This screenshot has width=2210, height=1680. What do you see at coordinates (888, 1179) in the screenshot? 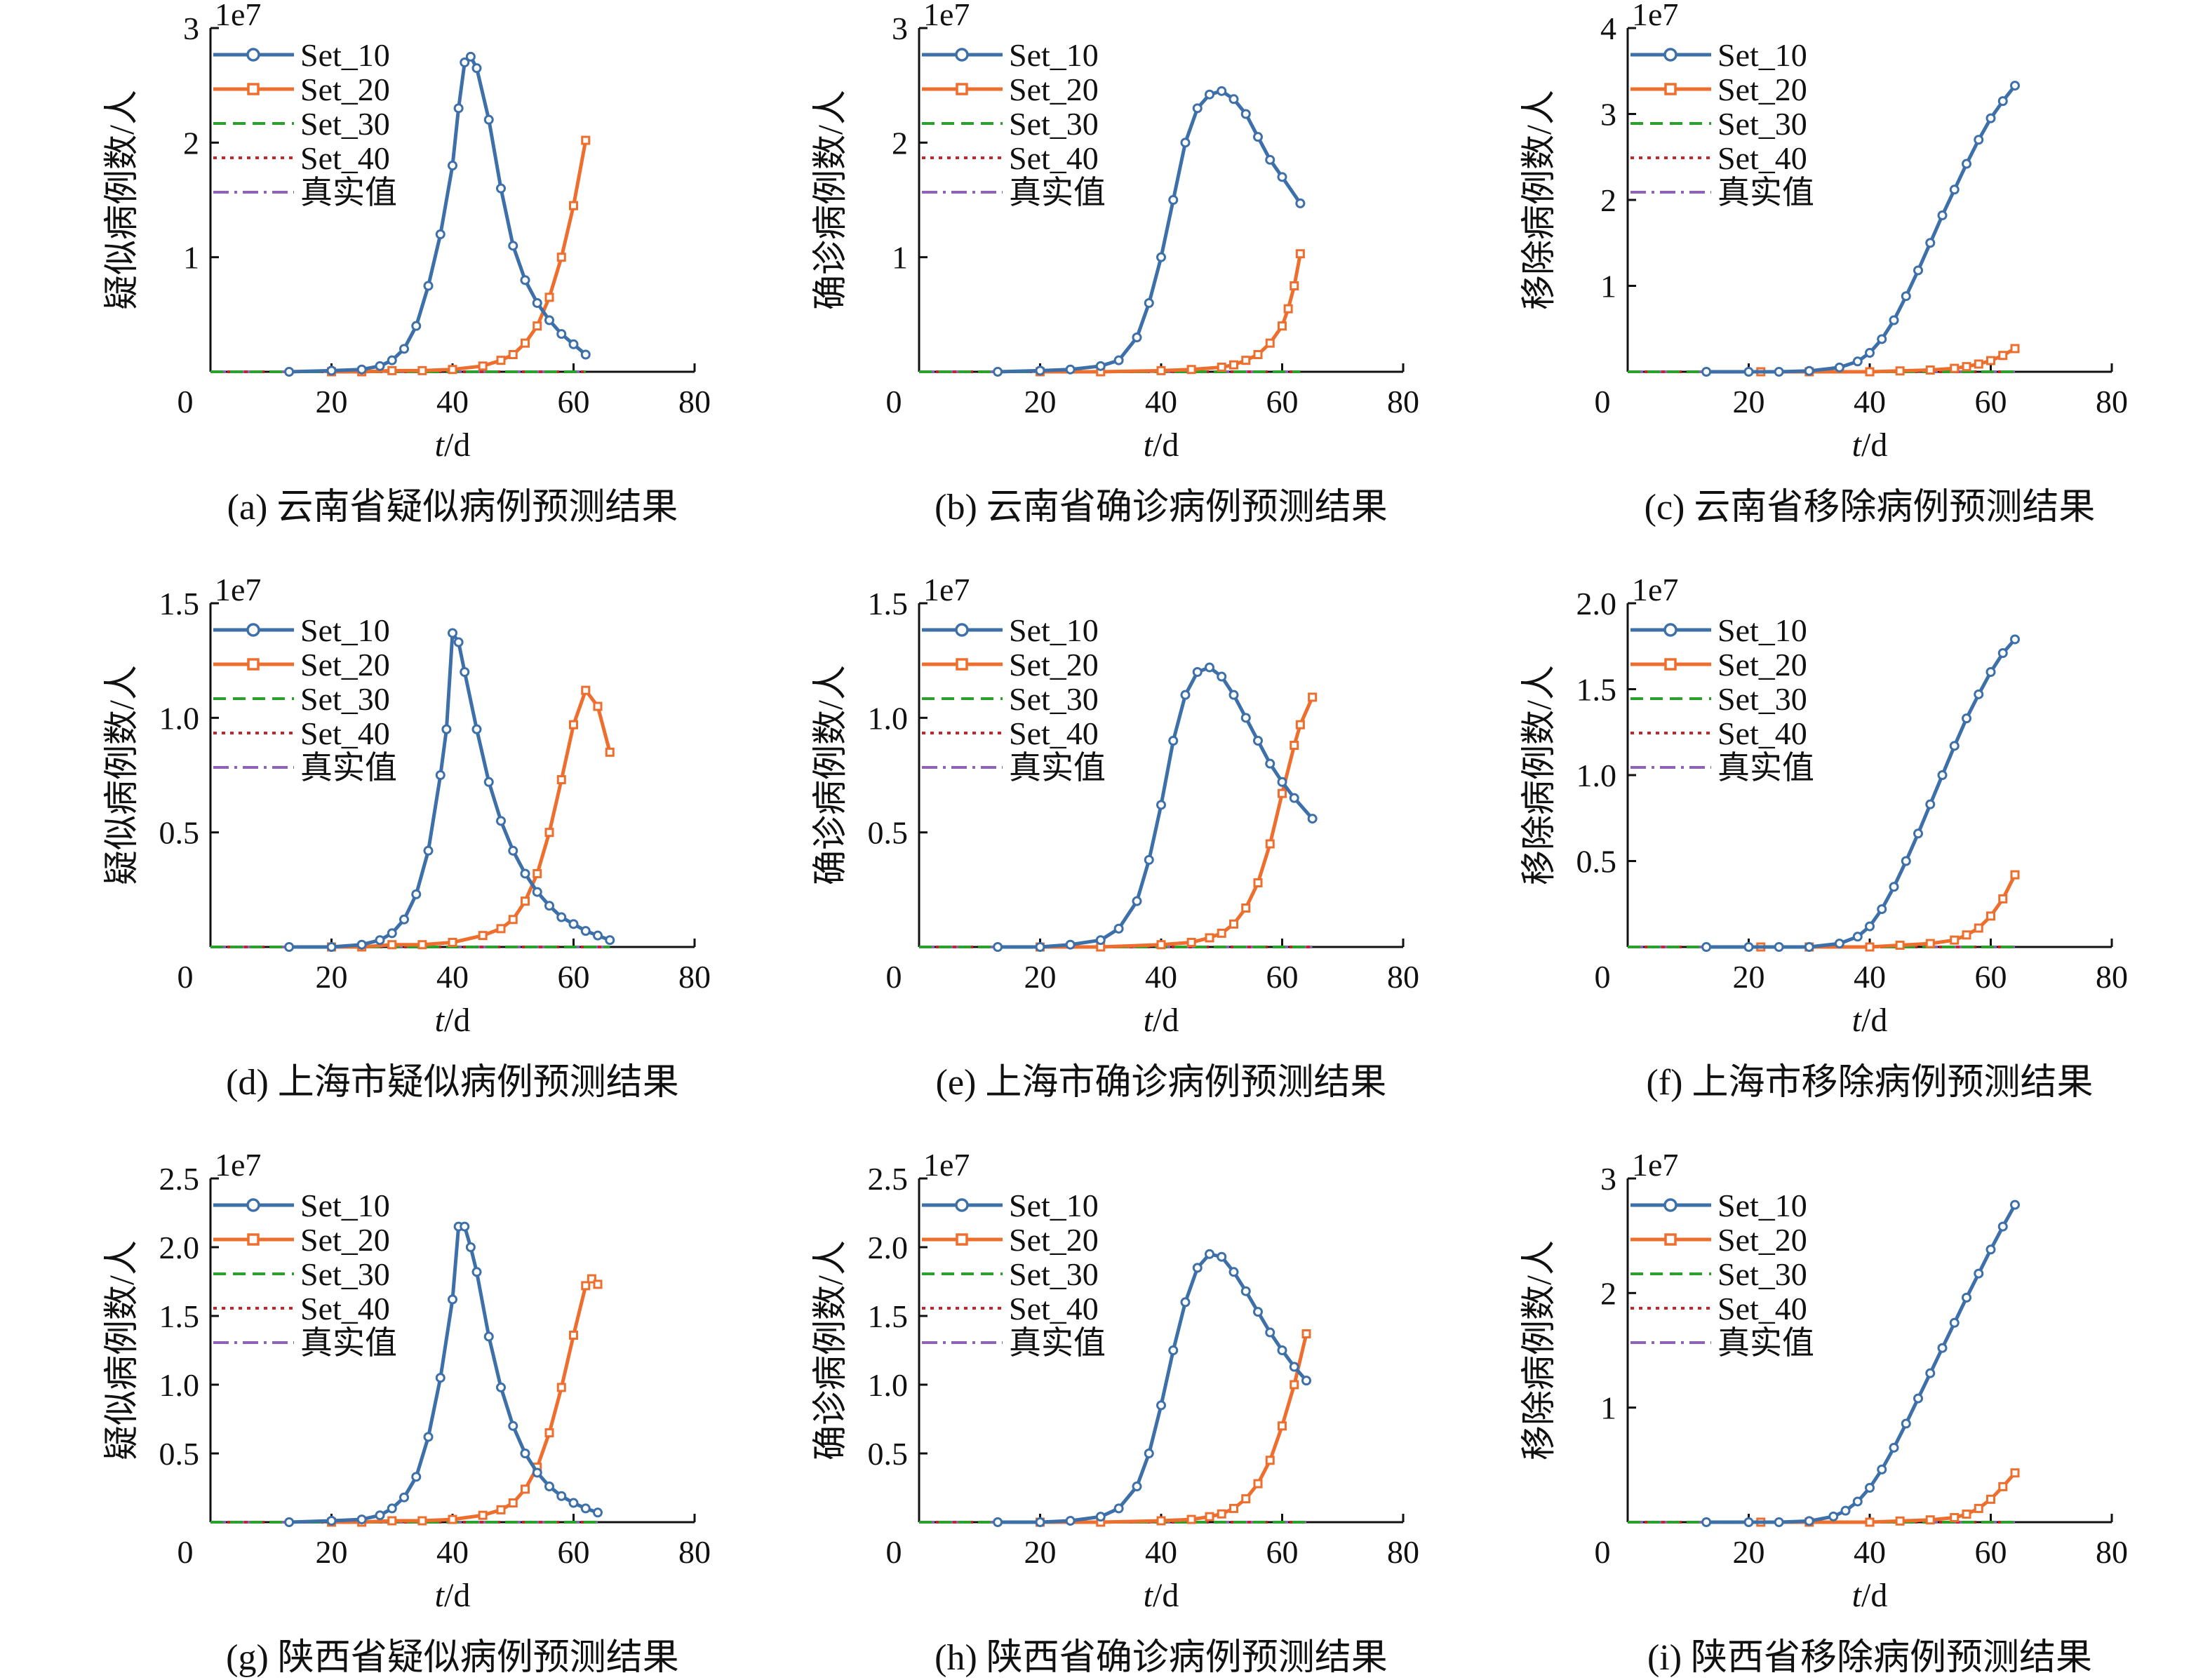
I see `y-tick-label: 2.5` at bounding box center [888, 1179].